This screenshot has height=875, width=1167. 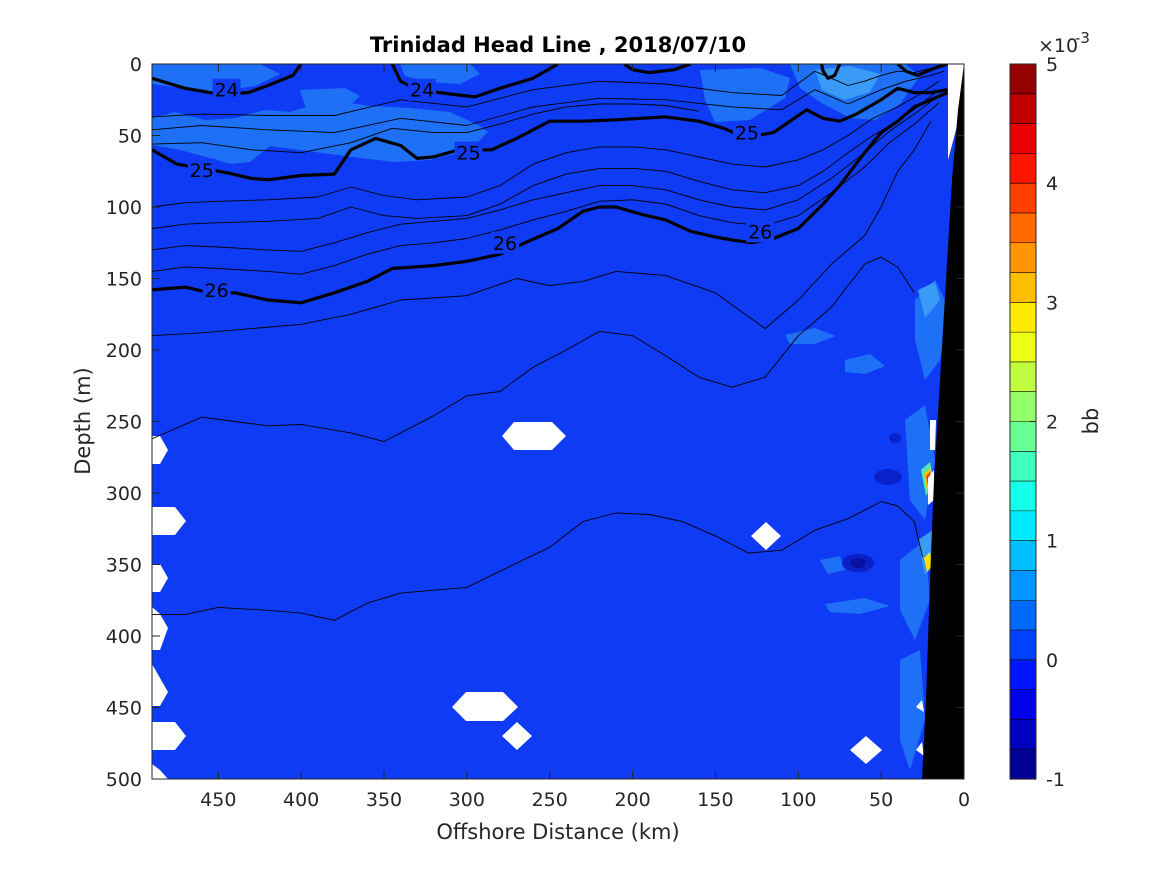 I want to click on surface-patch-east, so click(x=745, y=95).